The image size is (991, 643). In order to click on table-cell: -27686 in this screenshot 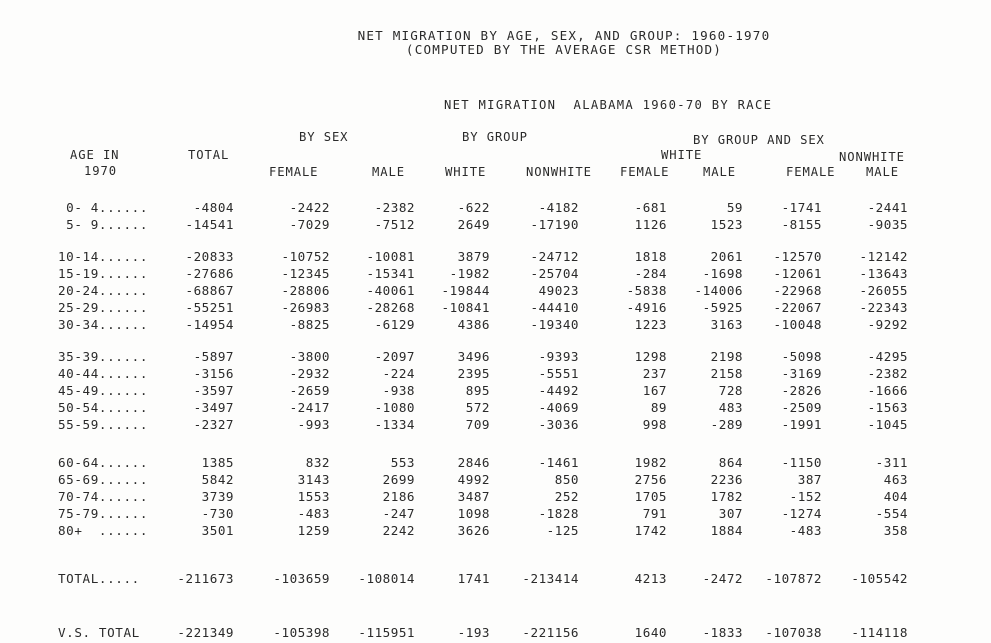, I will do `click(209, 273)`.